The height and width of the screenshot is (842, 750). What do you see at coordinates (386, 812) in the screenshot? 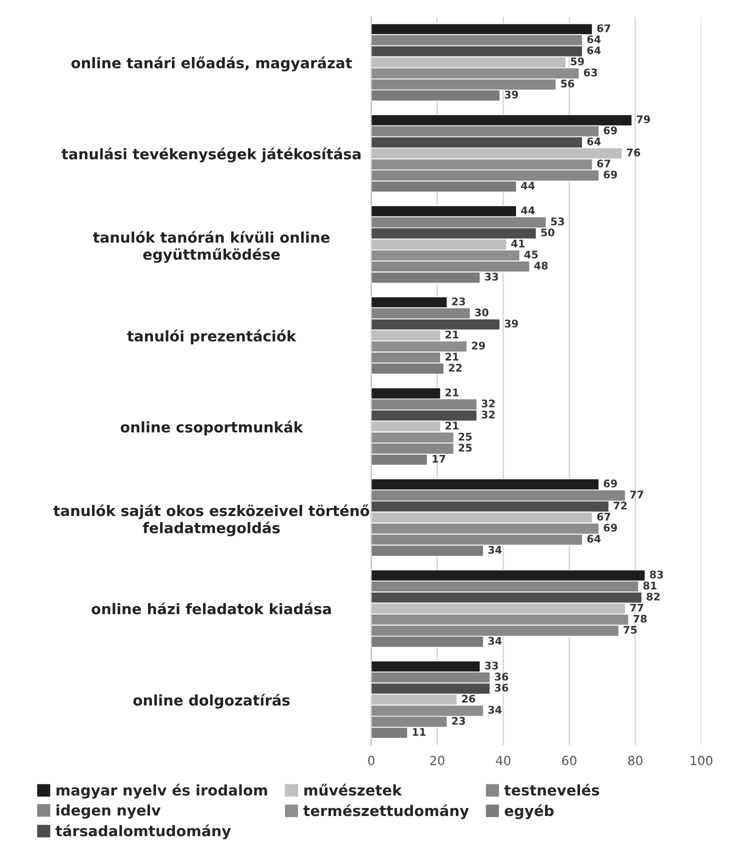
I see `legend-label: természettudomány` at bounding box center [386, 812].